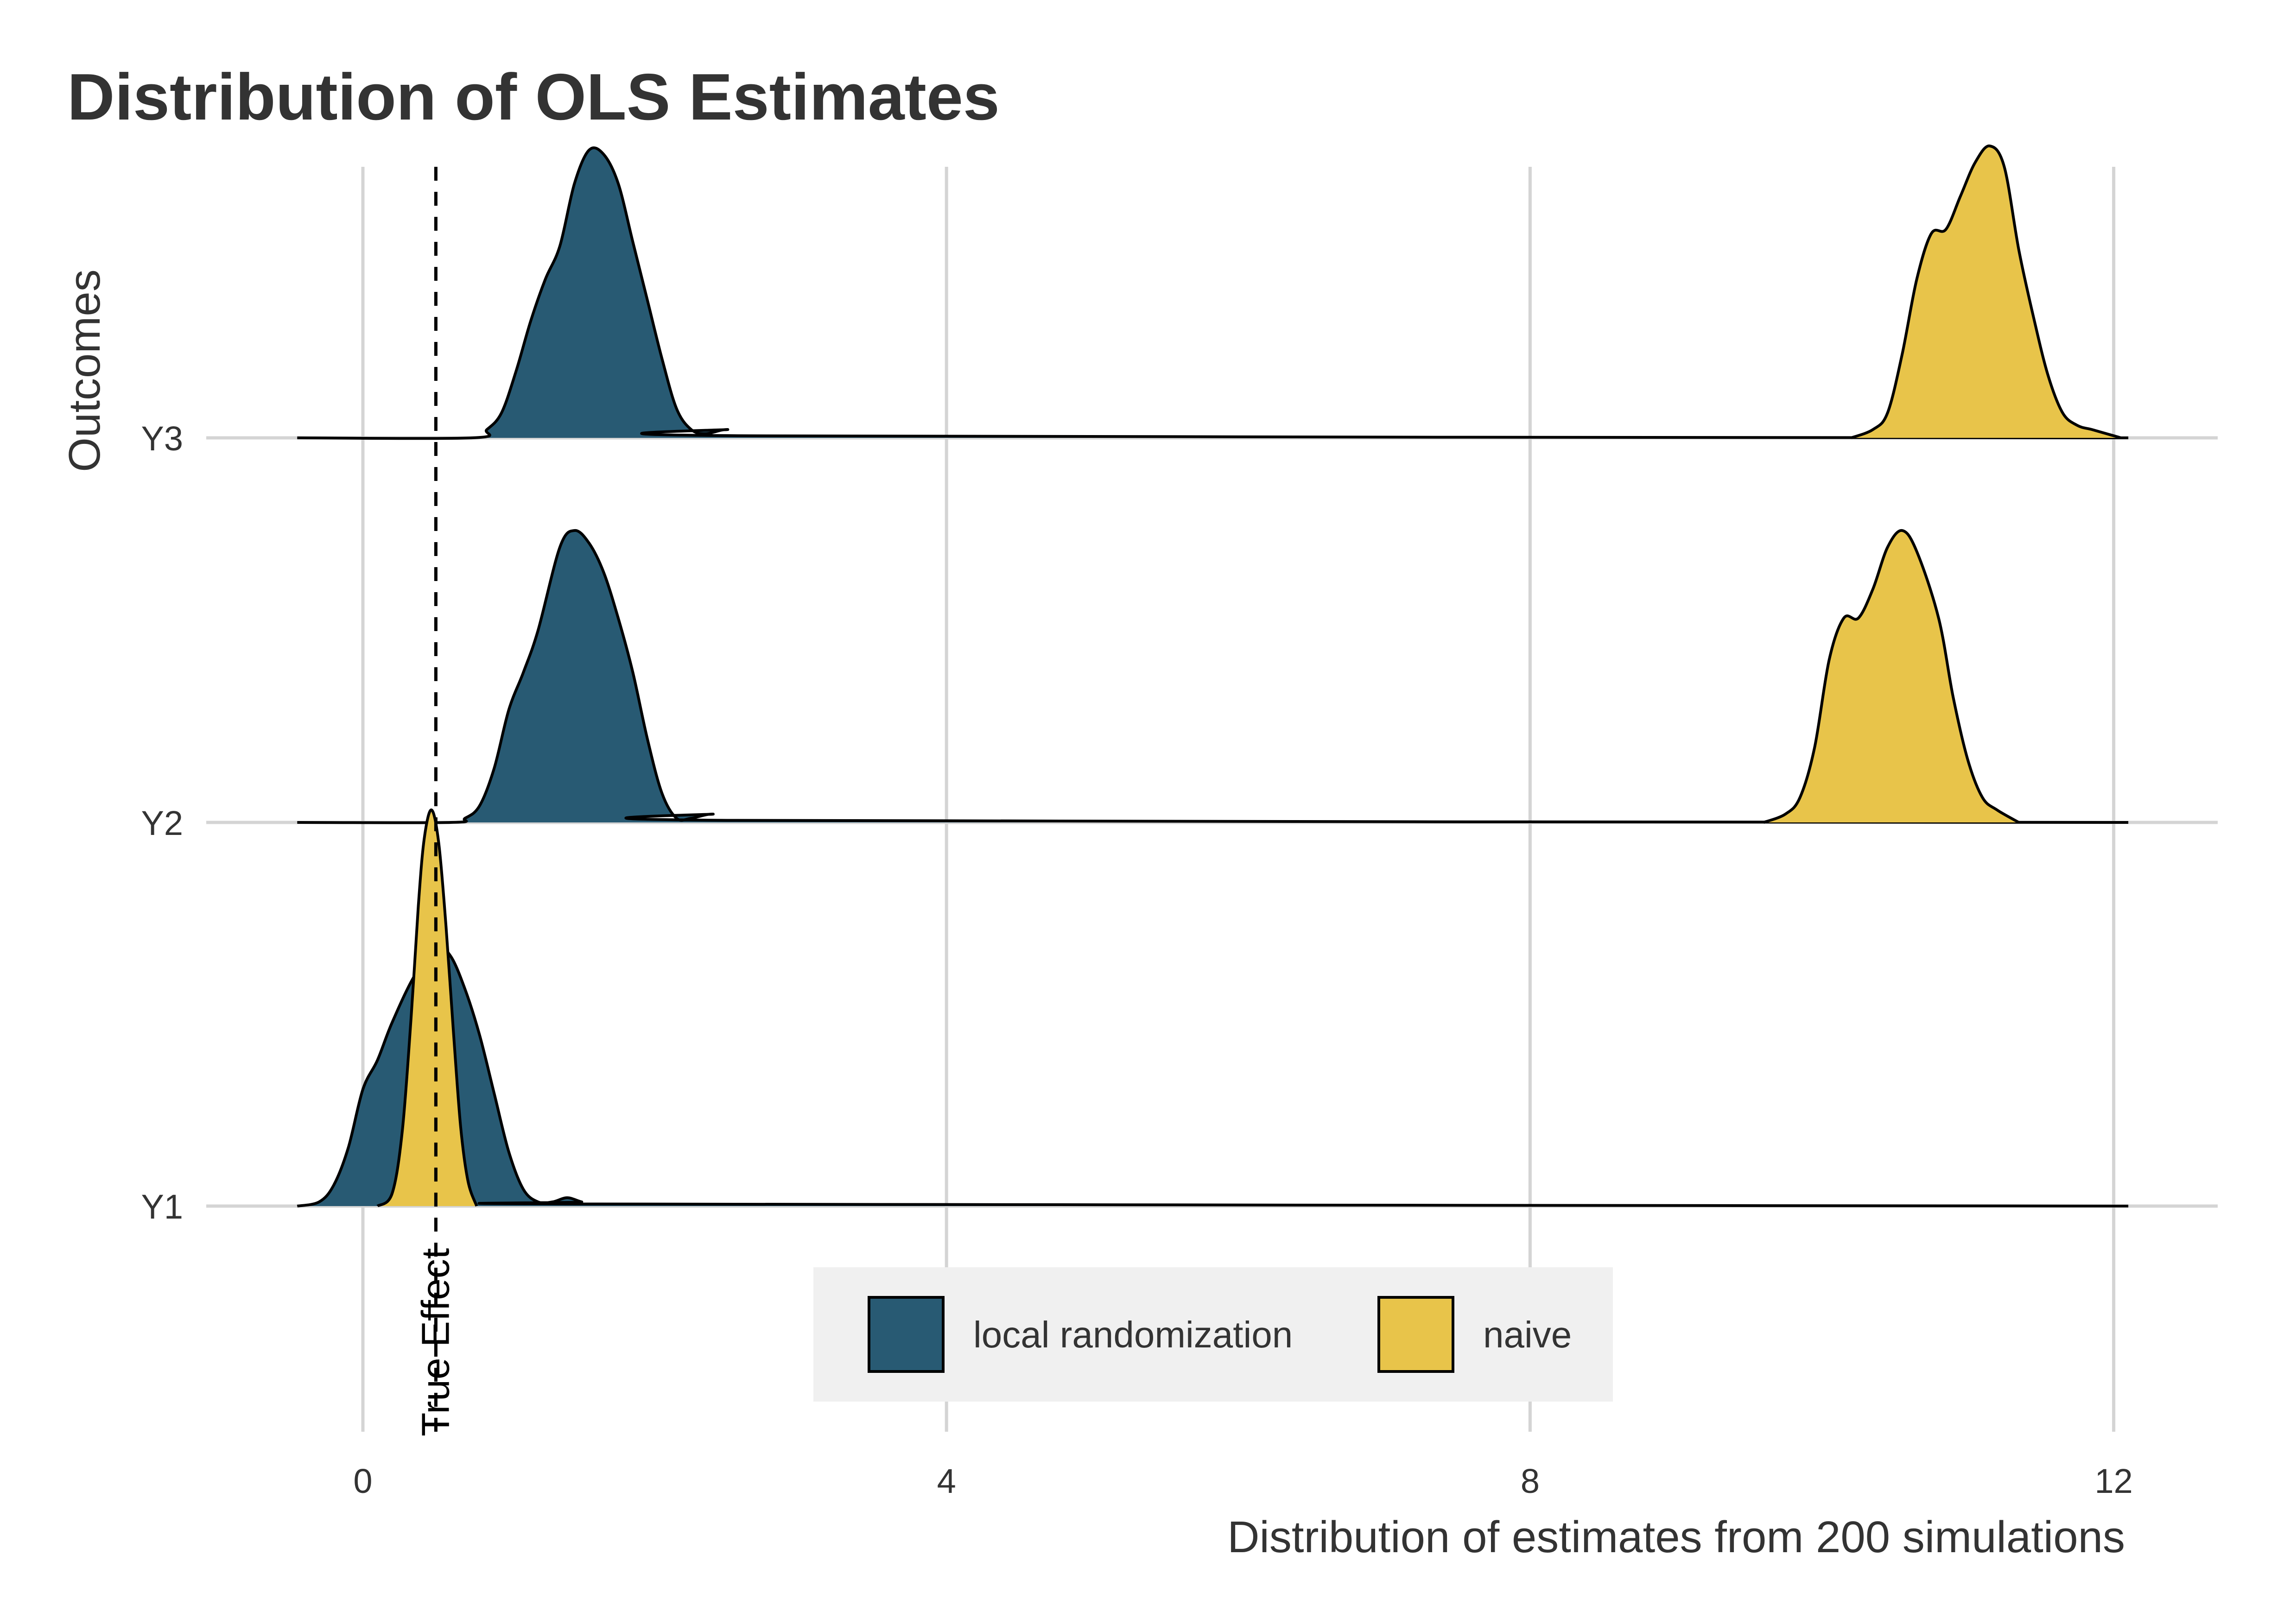  I want to click on reference-line-layer: True Effect, so click(435, 801).